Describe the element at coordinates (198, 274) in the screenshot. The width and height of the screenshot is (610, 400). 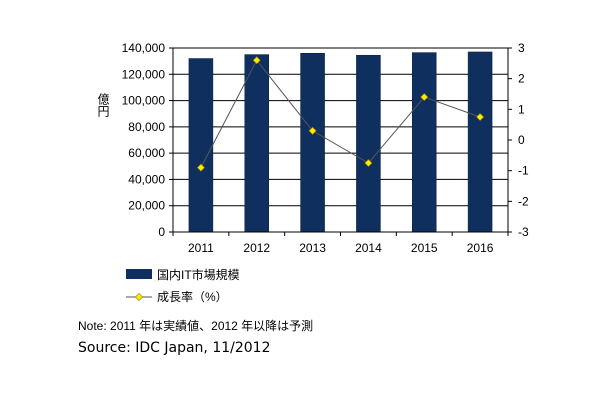
I see `legend-bar-label: 国内IT市場規模` at that location.